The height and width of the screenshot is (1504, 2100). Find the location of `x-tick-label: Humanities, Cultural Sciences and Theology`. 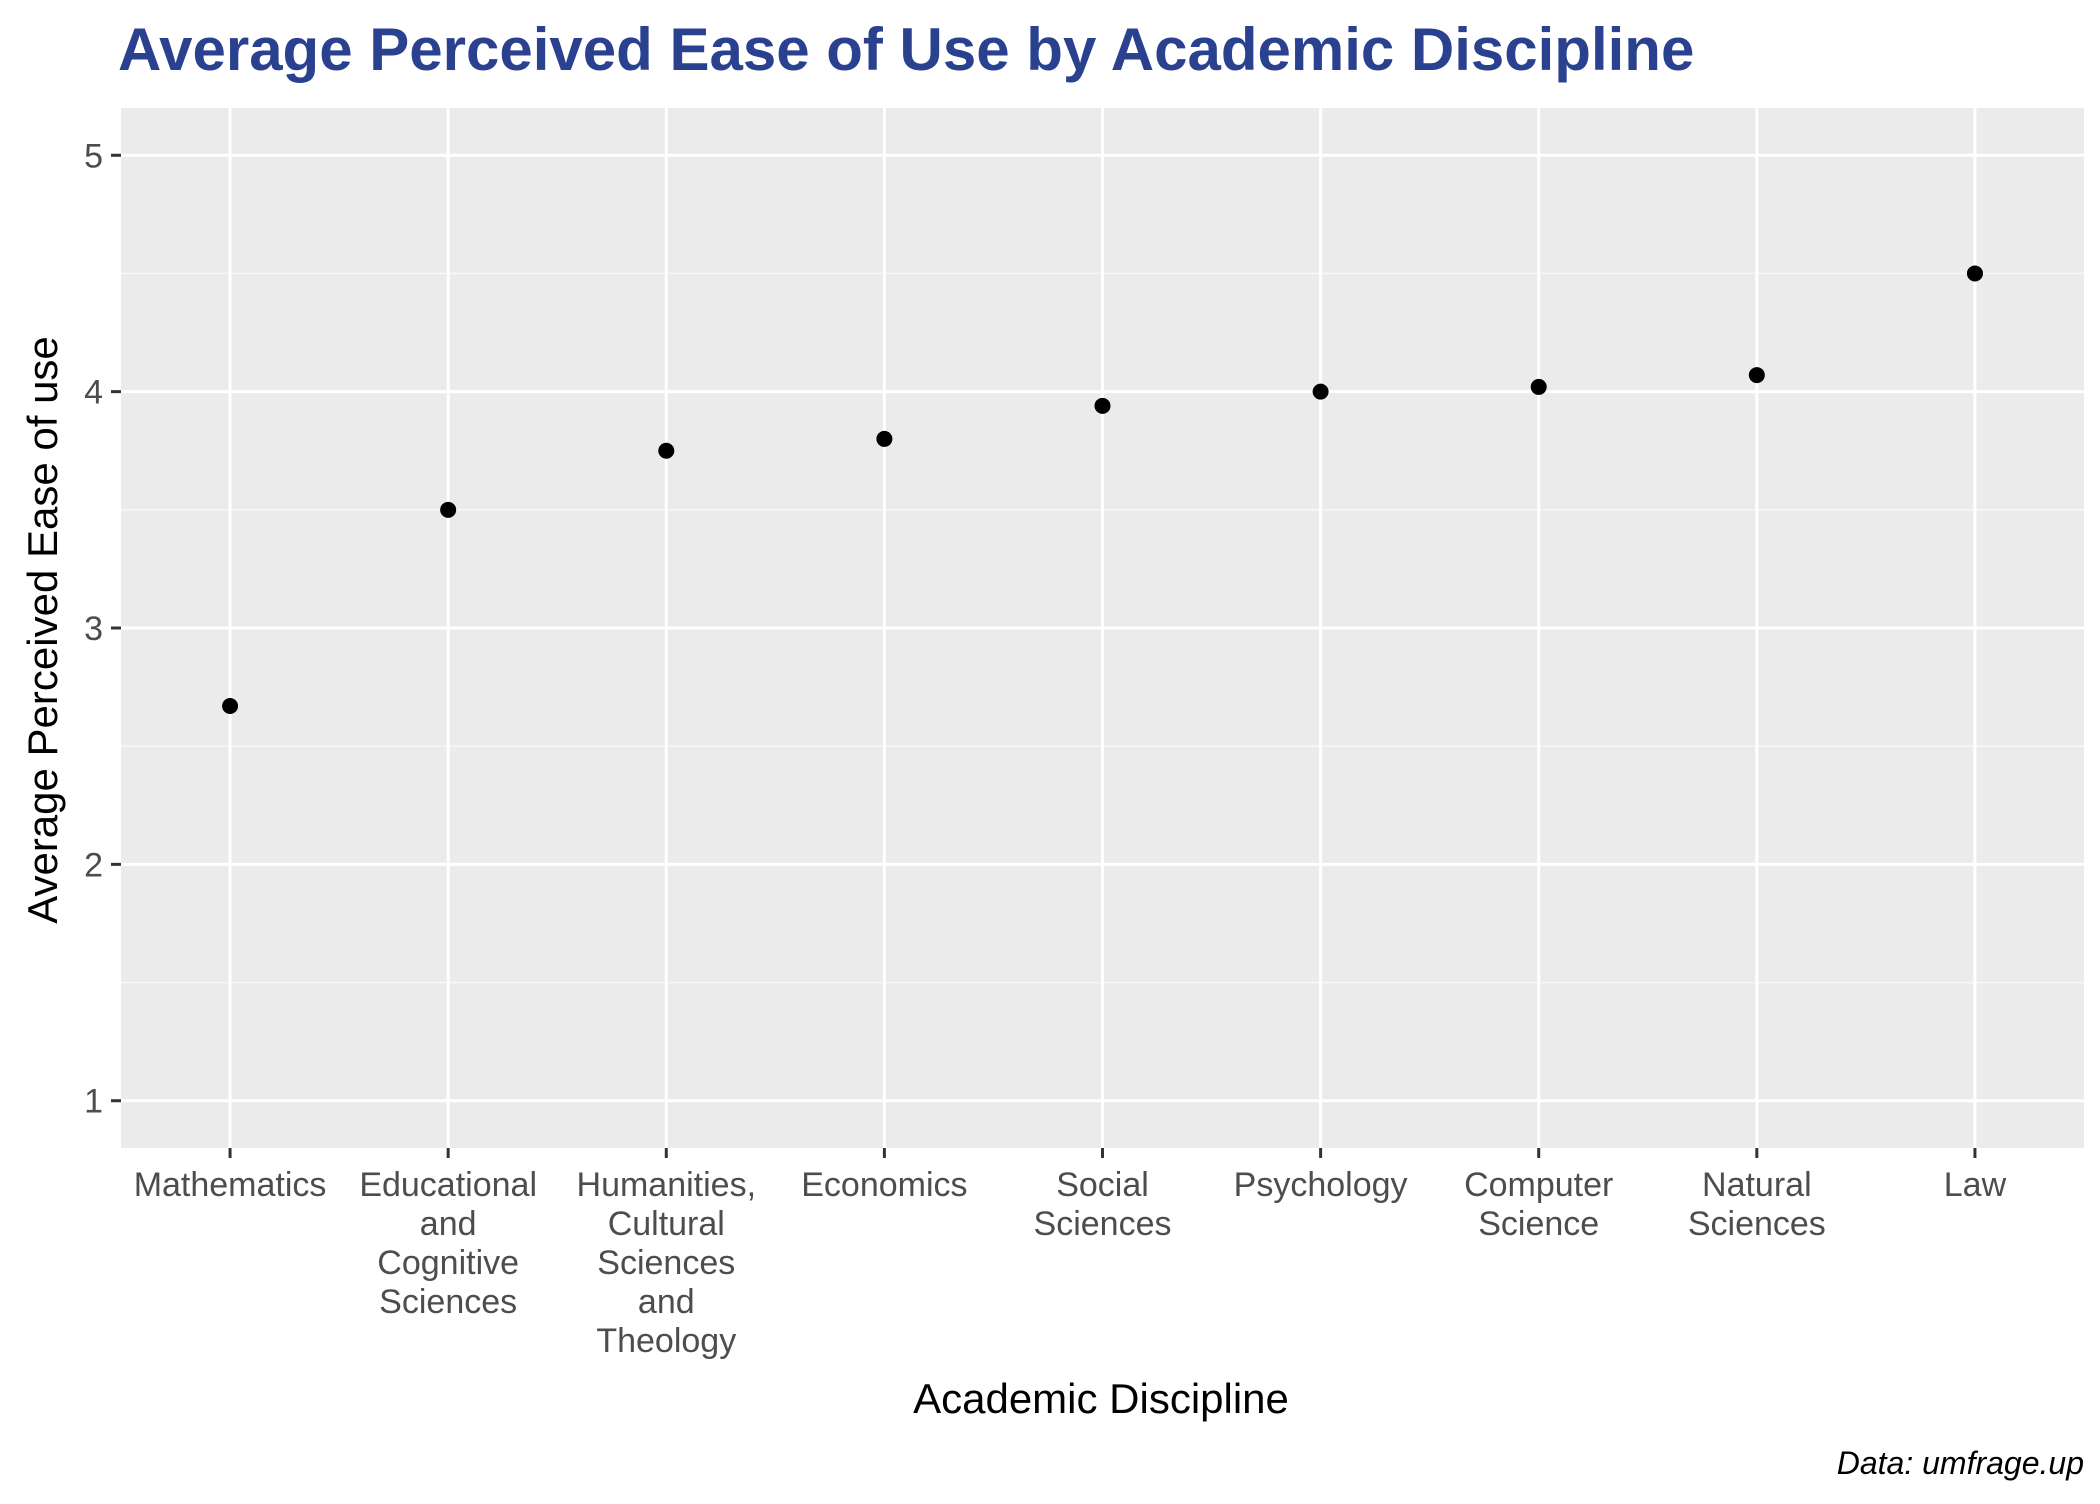

x-tick-label: Humanities, Cultural Sciences and Theology is located at coordinates (667, 1263).